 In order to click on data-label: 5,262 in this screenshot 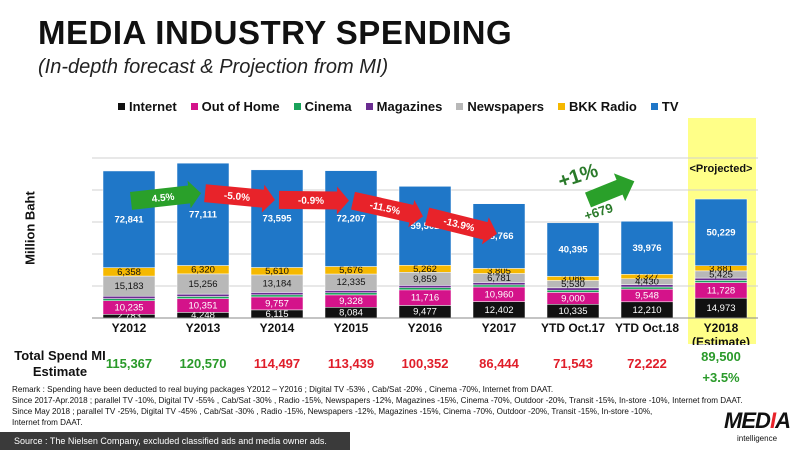, I will do `click(425, 269)`.